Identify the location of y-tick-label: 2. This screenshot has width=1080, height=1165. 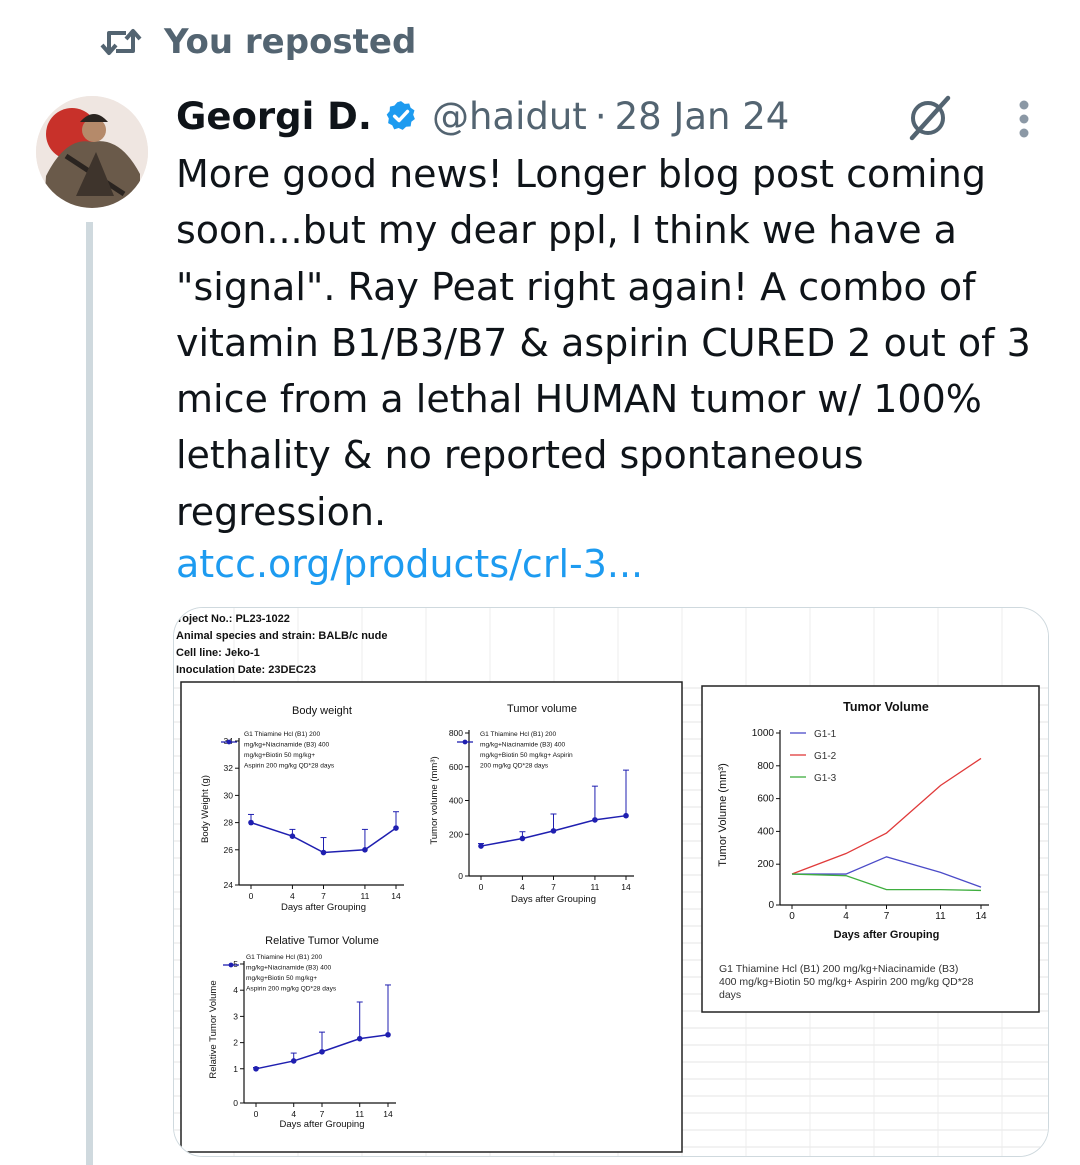
(235, 1043).